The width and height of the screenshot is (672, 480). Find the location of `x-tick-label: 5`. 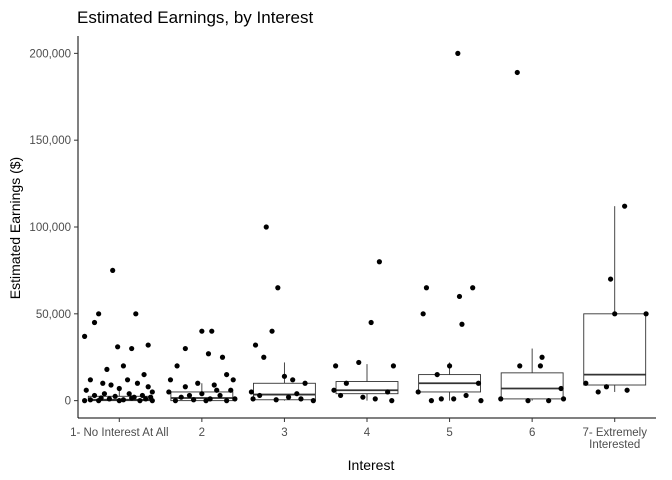

x-tick-label: 5 is located at coordinates (449, 433).